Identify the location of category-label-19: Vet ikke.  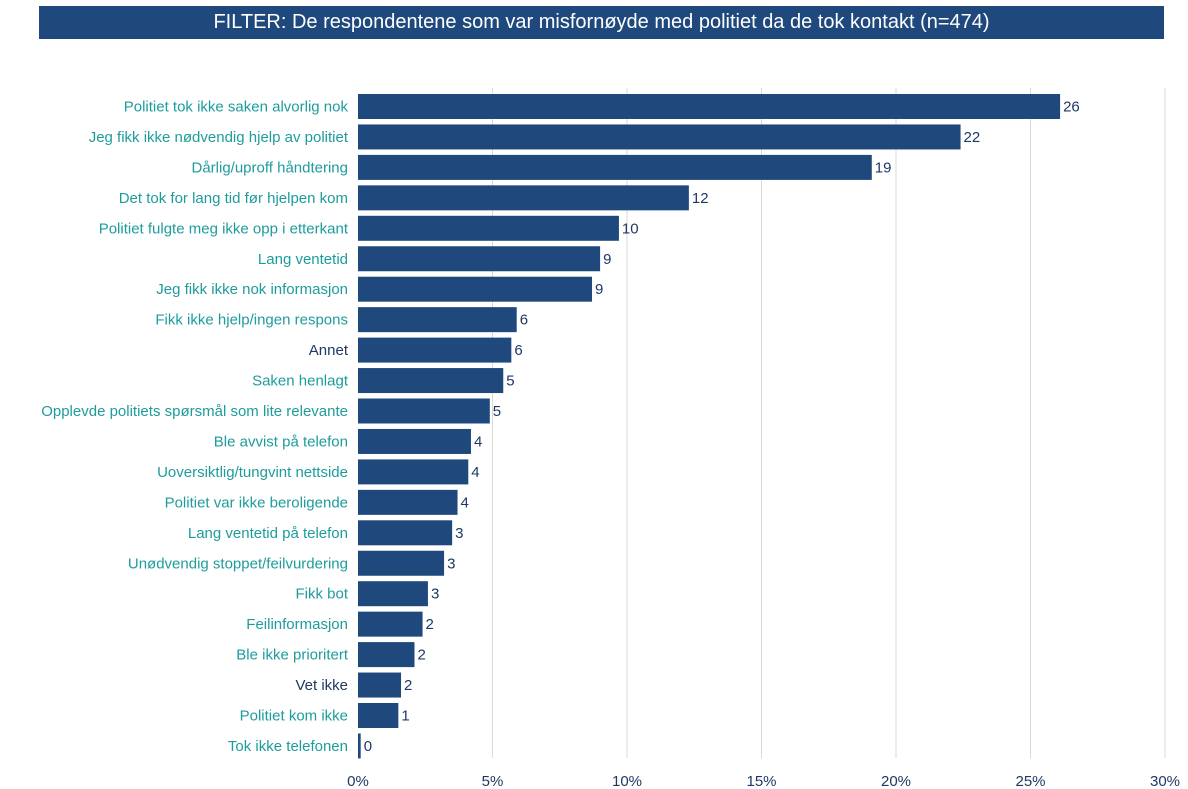
(321, 685).